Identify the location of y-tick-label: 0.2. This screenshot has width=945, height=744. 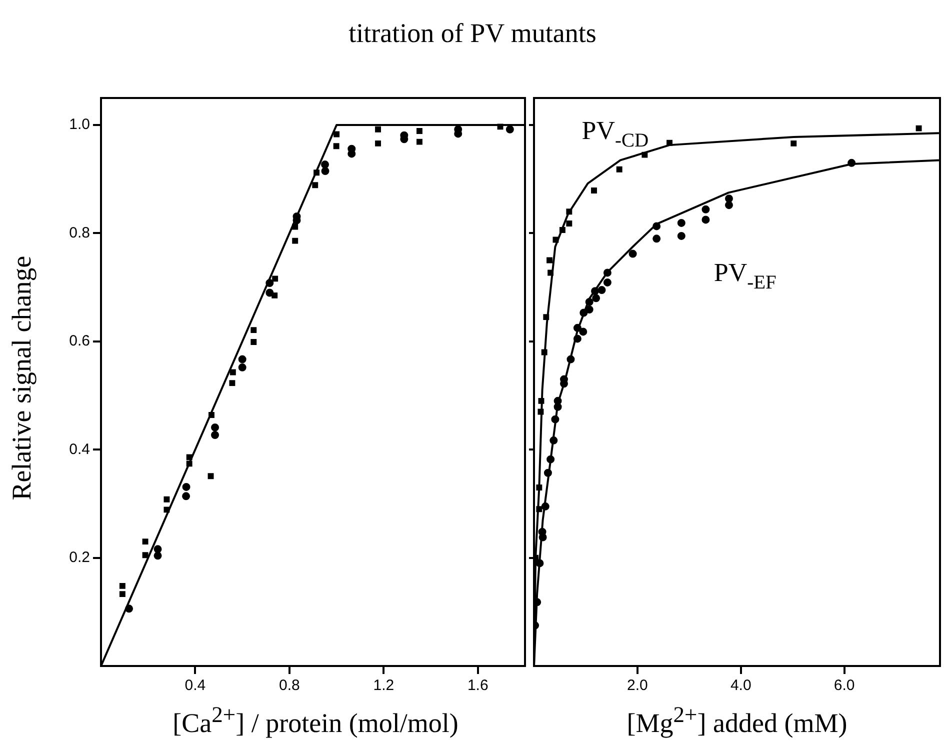
(79, 557).